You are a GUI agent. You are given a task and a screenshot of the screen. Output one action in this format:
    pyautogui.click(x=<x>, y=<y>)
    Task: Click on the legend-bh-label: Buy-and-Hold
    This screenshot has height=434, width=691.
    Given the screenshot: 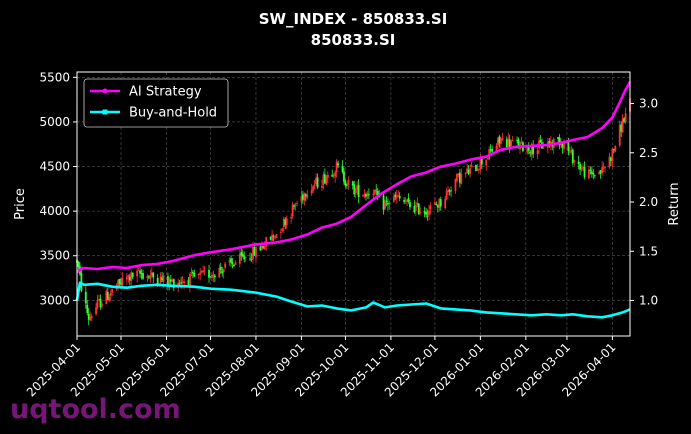 What is the action you would take?
    pyautogui.click(x=173, y=113)
    